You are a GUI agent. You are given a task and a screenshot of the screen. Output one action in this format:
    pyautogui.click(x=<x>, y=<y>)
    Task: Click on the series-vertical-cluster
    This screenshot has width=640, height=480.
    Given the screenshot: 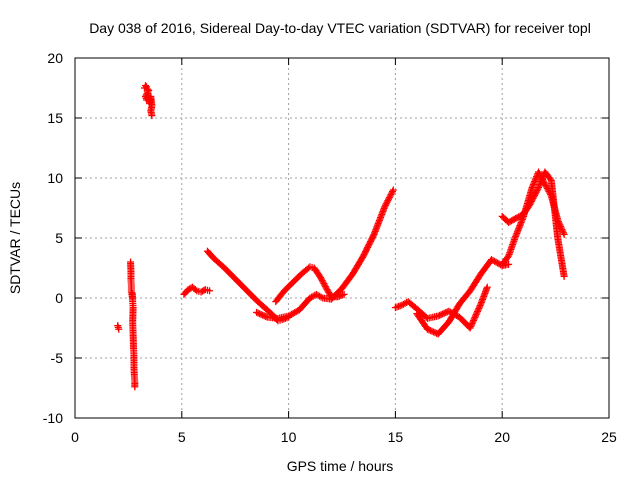 What is the action you would take?
    pyautogui.click(x=133, y=324)
    